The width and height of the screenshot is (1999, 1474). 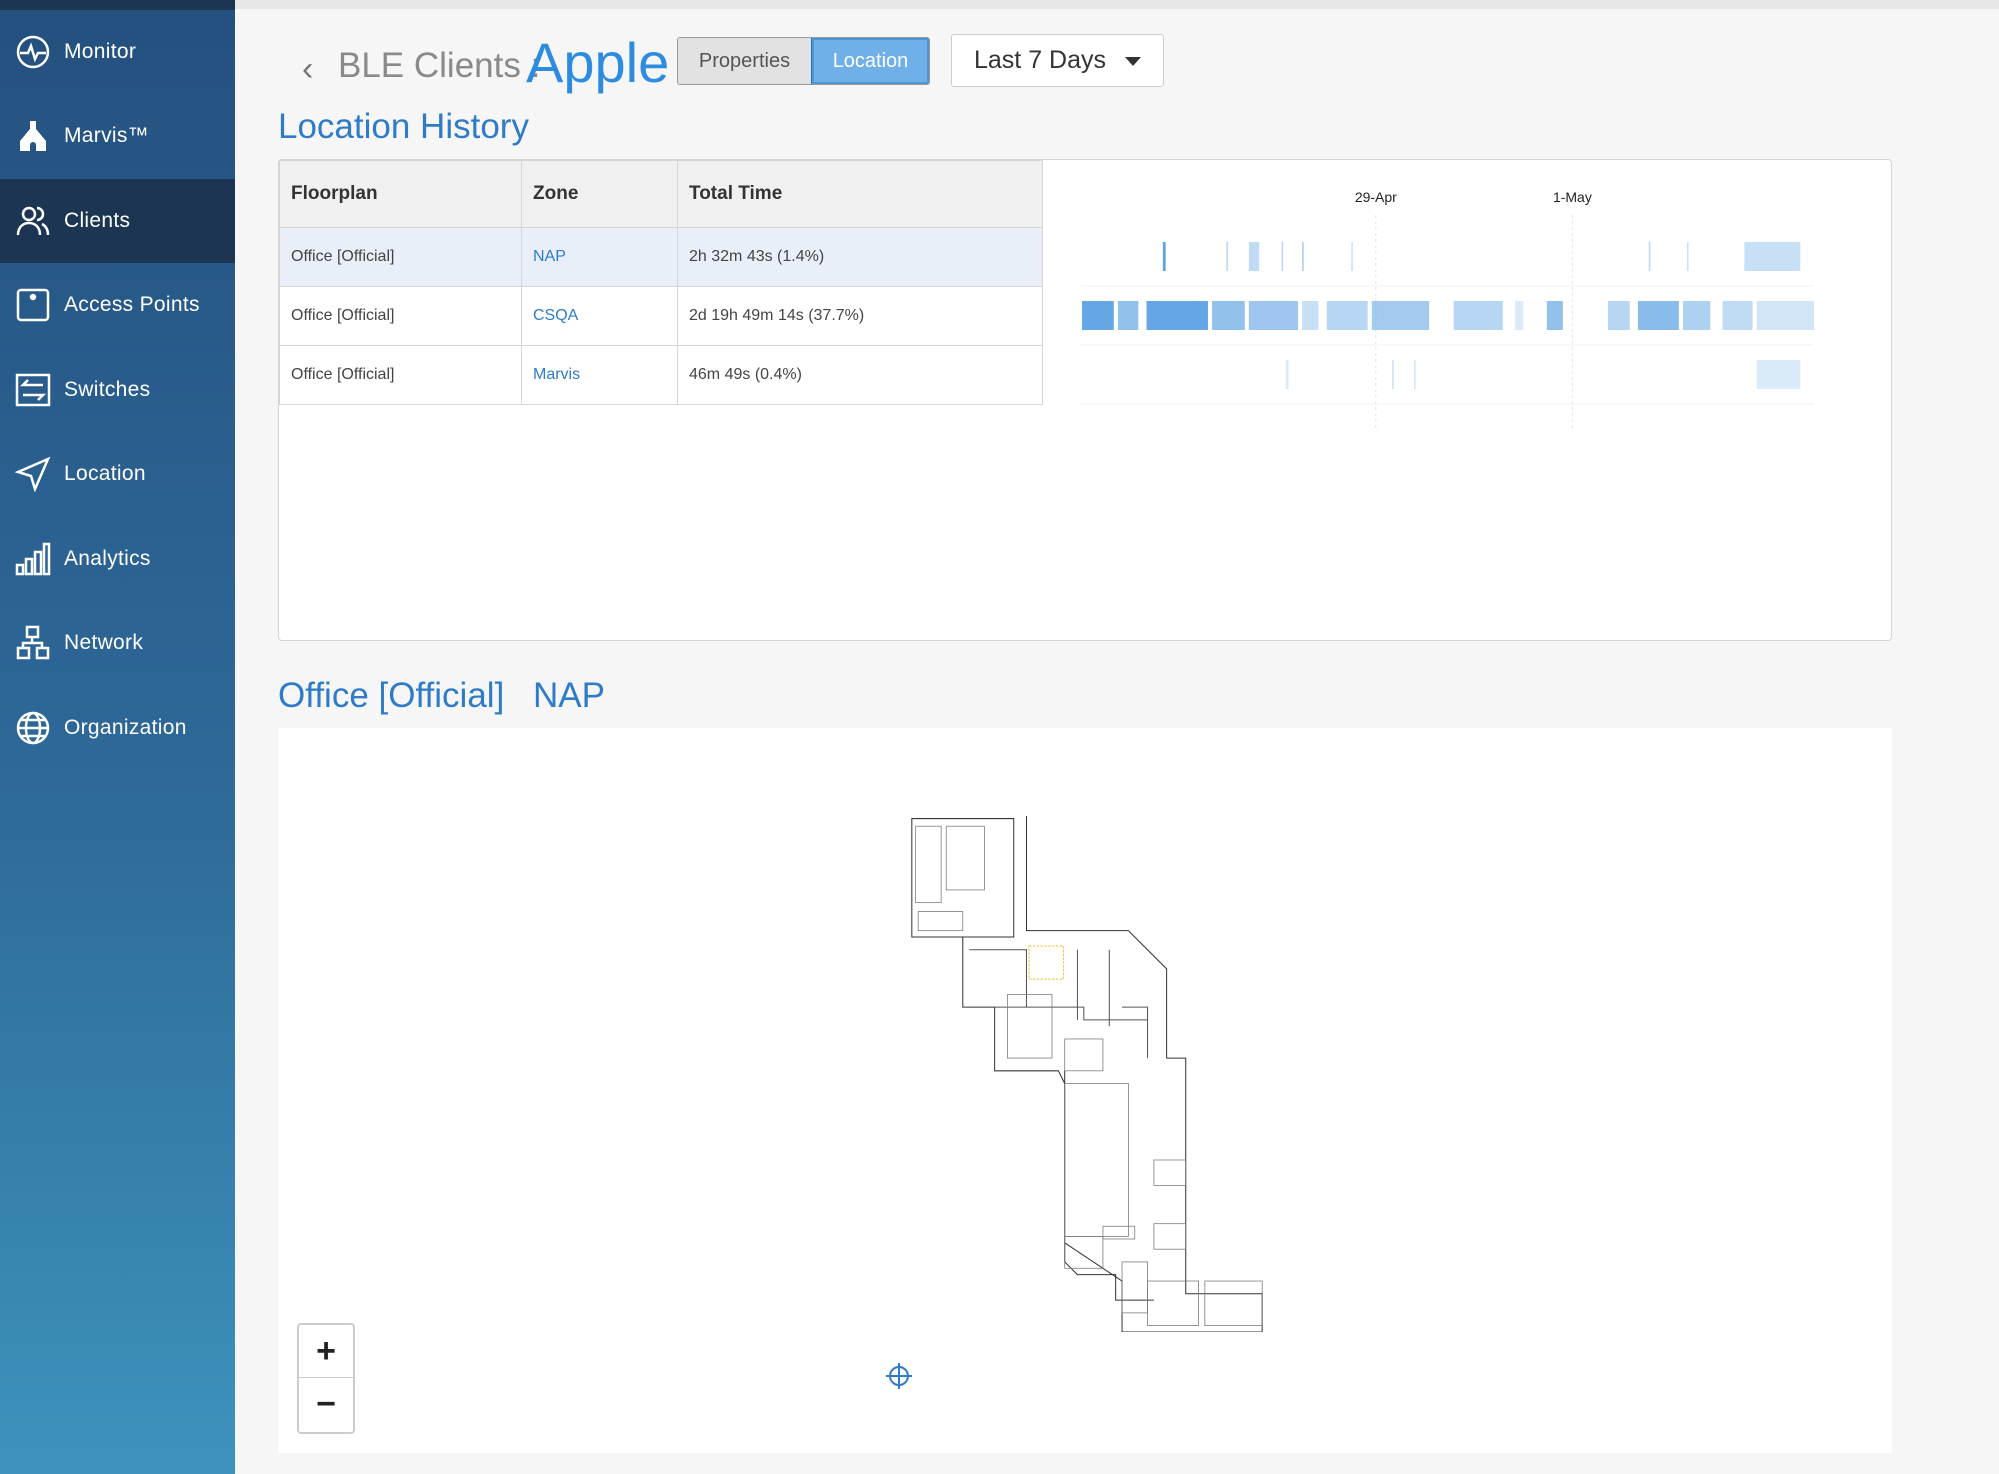 I want to click on x-tick-label: 1-May, so click(x=1572, y=197).